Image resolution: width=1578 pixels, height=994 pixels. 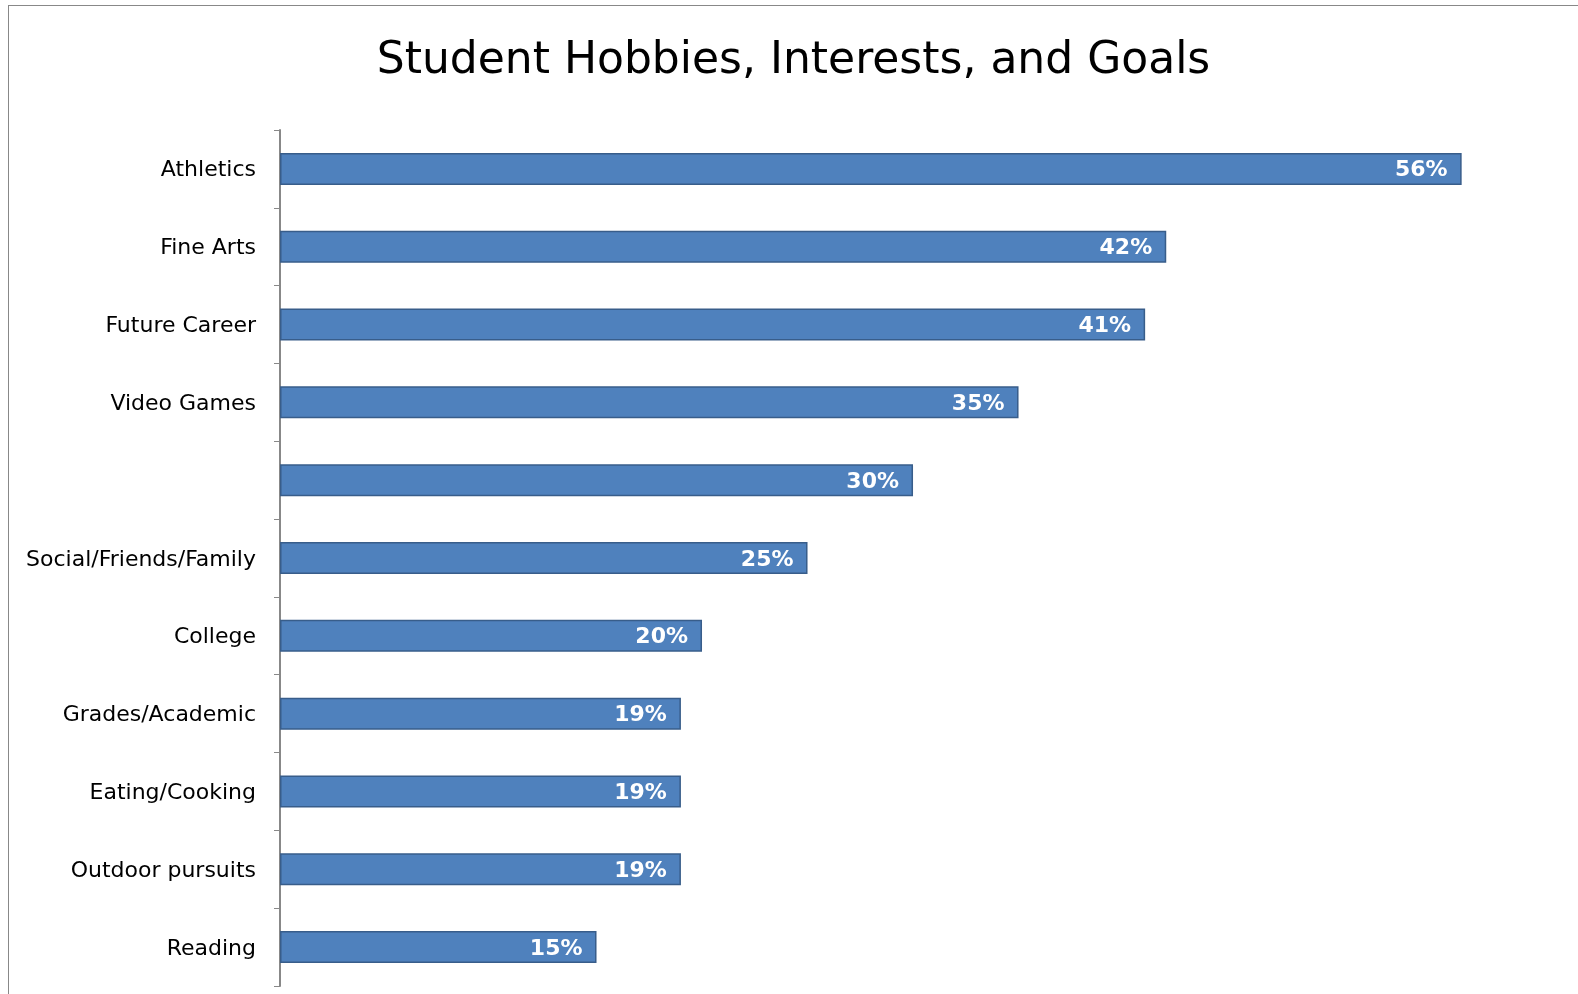 What do you see at coordinates (208, 169) in the screenshot?
I see `y-tick-label: Athletics` at bounding box center [208, 169].